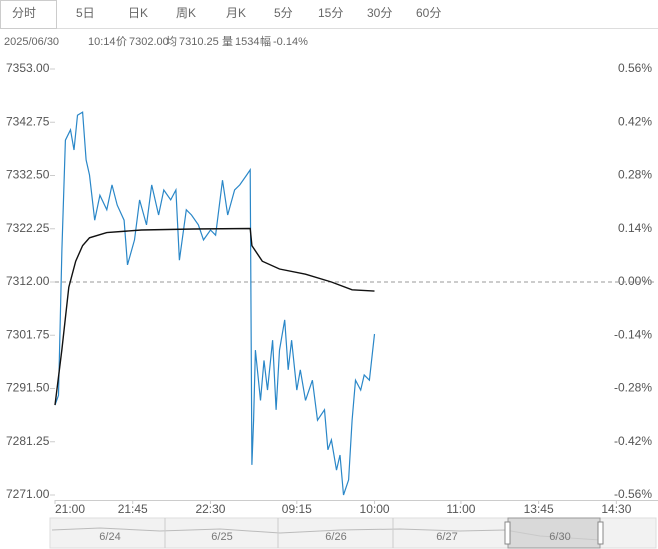 The image size is (658, 549). Describe the element at coordinates (375, 509) in the screenshot. I see `x-tick-label: 10:00` at that location.